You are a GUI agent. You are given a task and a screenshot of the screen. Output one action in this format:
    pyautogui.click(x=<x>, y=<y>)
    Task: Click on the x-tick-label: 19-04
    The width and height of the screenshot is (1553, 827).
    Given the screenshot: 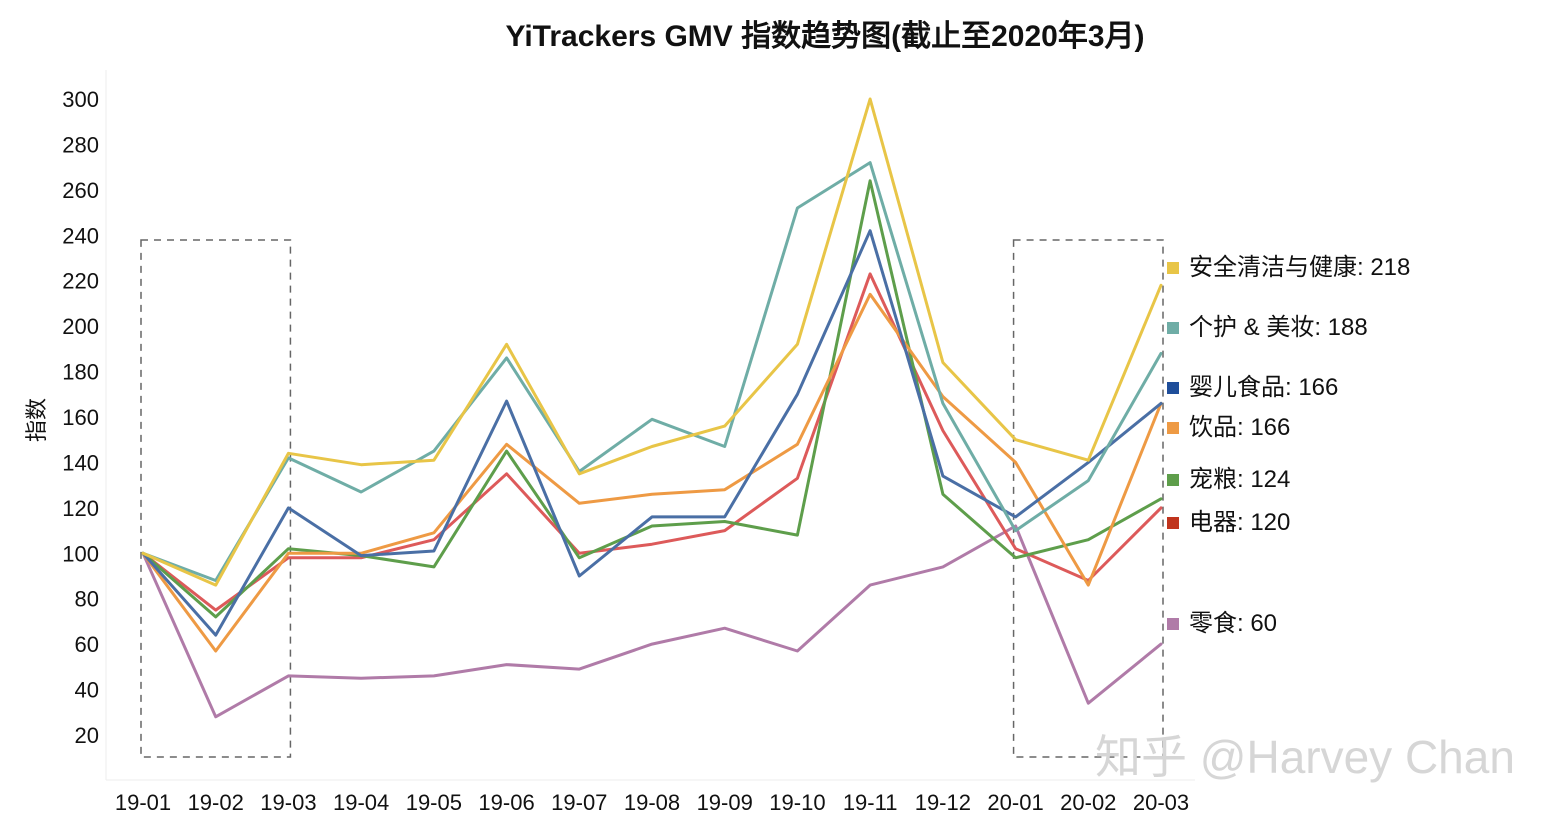 What is the action you would take?
    pyautogui.click(x=361, y=802)
    